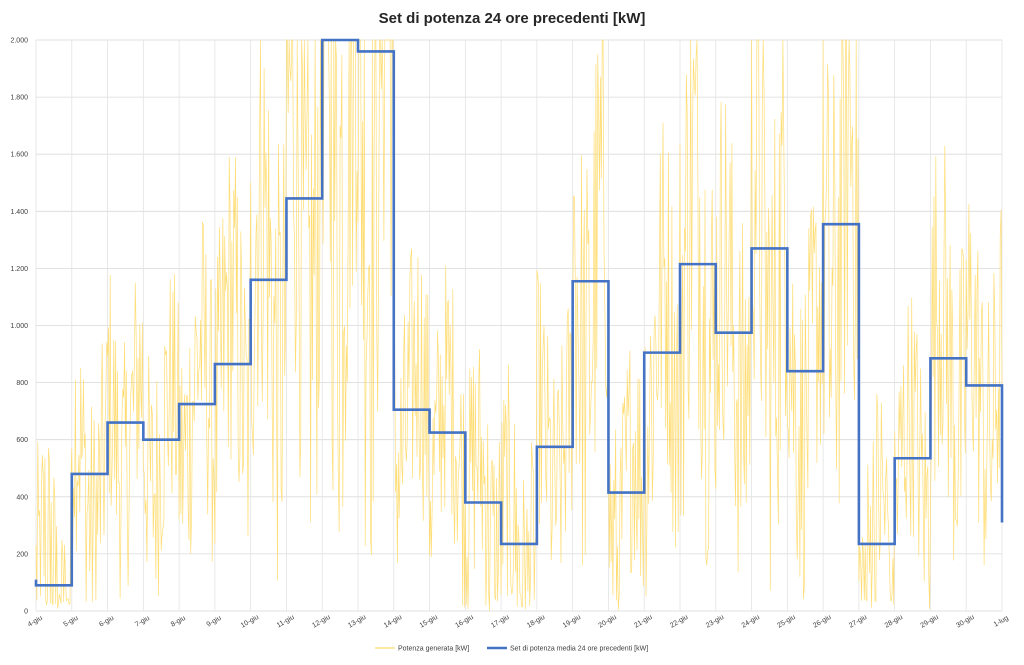  Describe the element at coordinates (715, 622) in the screenshot. I see `x-tick-label: 23-giu` at that location.